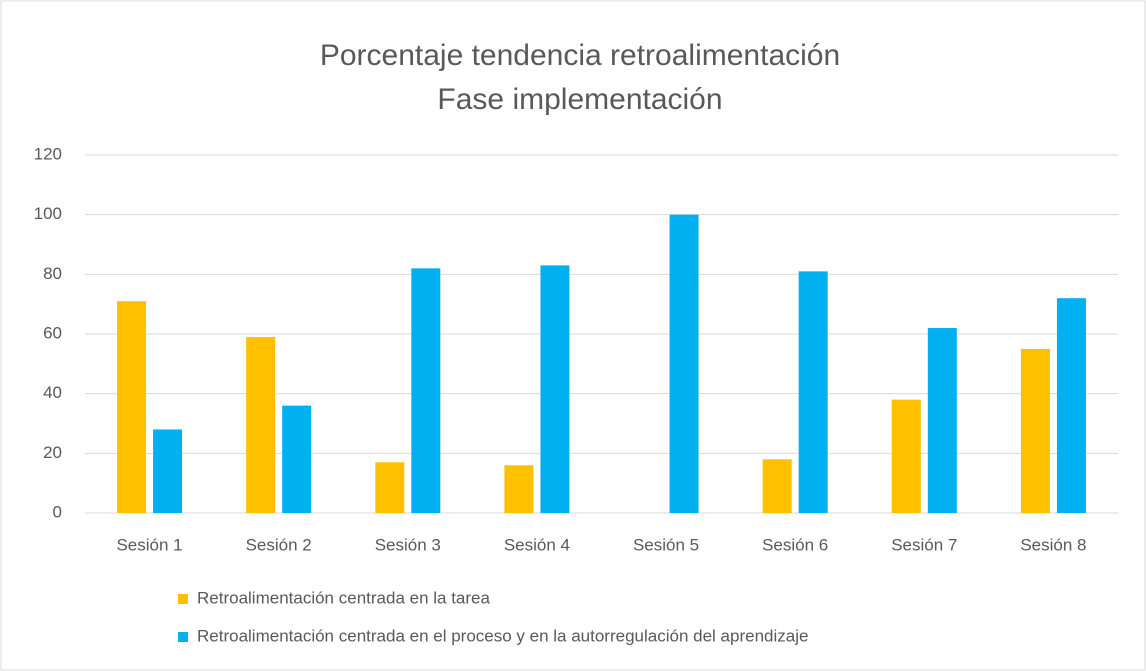 The width and height of the screenshot is (1146, 671). What do you see at coordinates (924, 544) in the screenshot?
I see `x-tick-label: Sesión 7` at bounding box center [924, 544].